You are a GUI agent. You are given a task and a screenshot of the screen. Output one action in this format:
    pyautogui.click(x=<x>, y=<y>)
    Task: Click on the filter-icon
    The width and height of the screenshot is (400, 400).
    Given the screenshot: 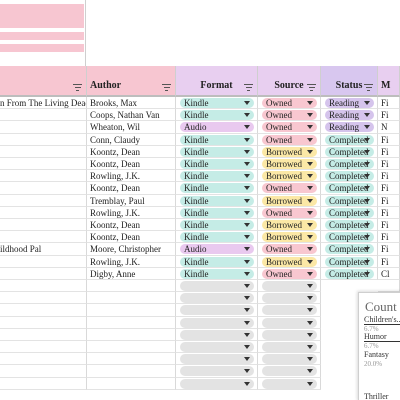 What is the action you would take?
    pyautogui.click(x=77, y=87)
    